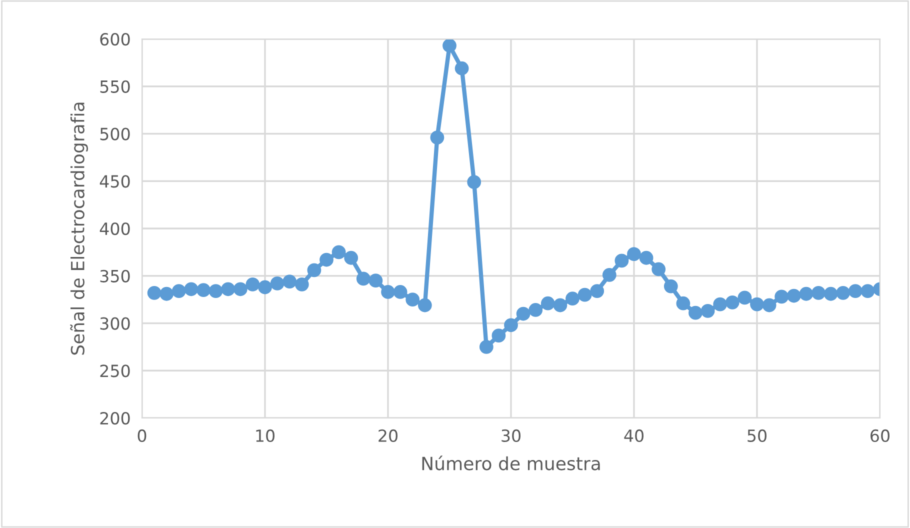 This screenshot has height=528, width=910. What do you see at coordinates (115, 39) in the screenshot?
I see `y-tick-label: 600` at bounding box center [115, 39].